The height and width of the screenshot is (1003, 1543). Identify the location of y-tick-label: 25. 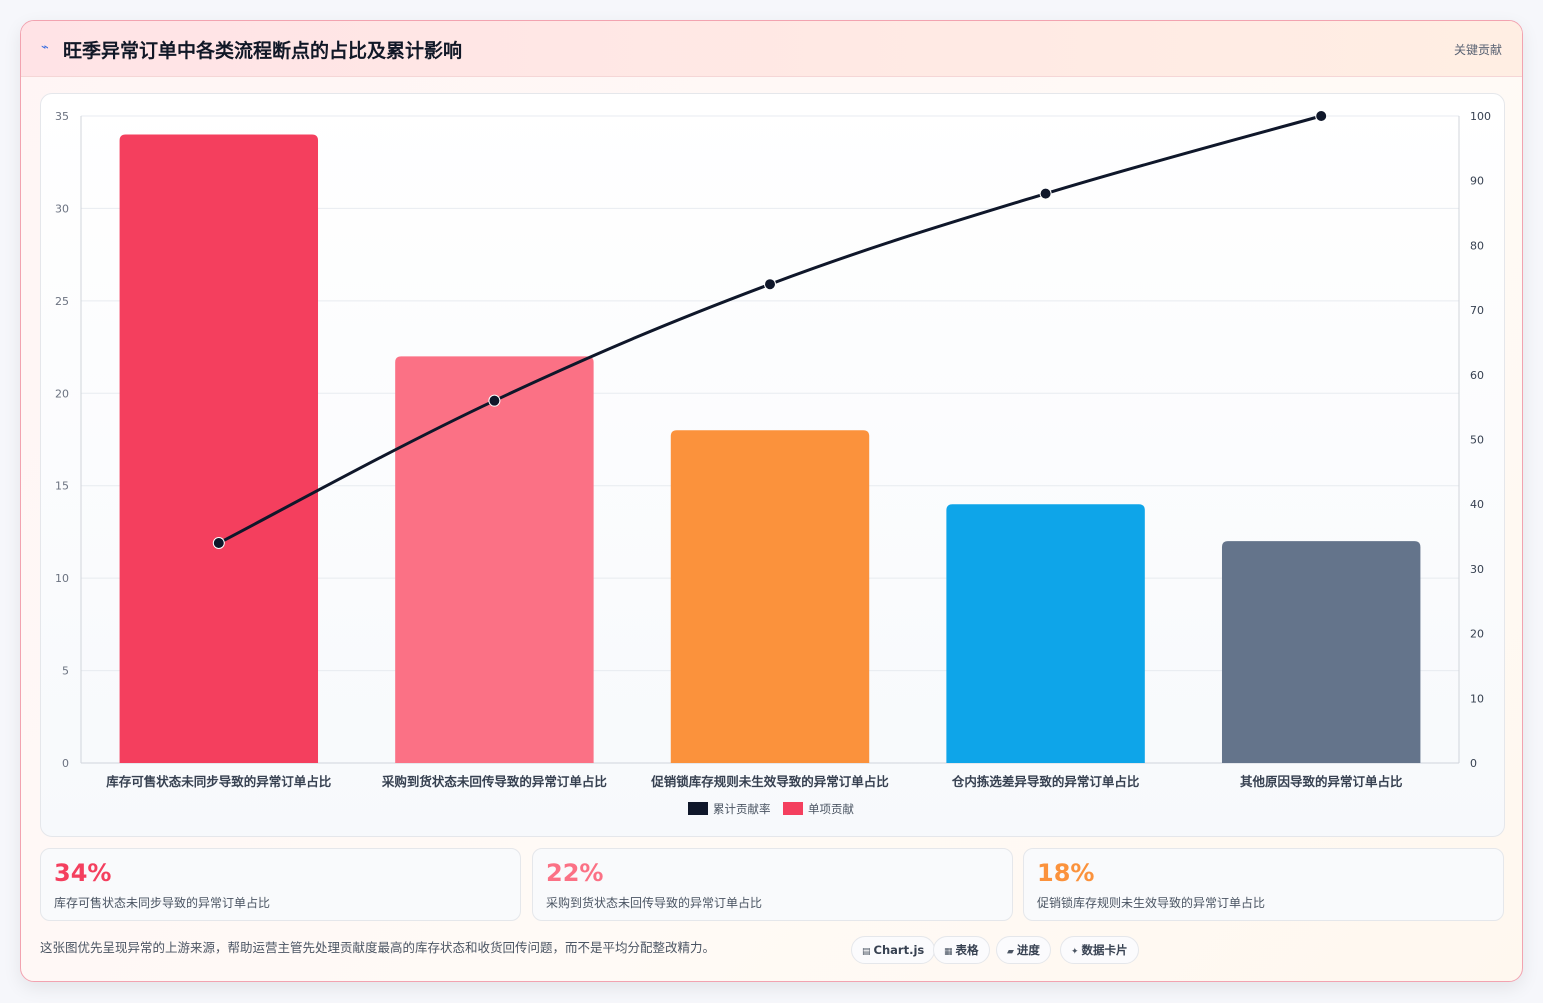
(62, 301).